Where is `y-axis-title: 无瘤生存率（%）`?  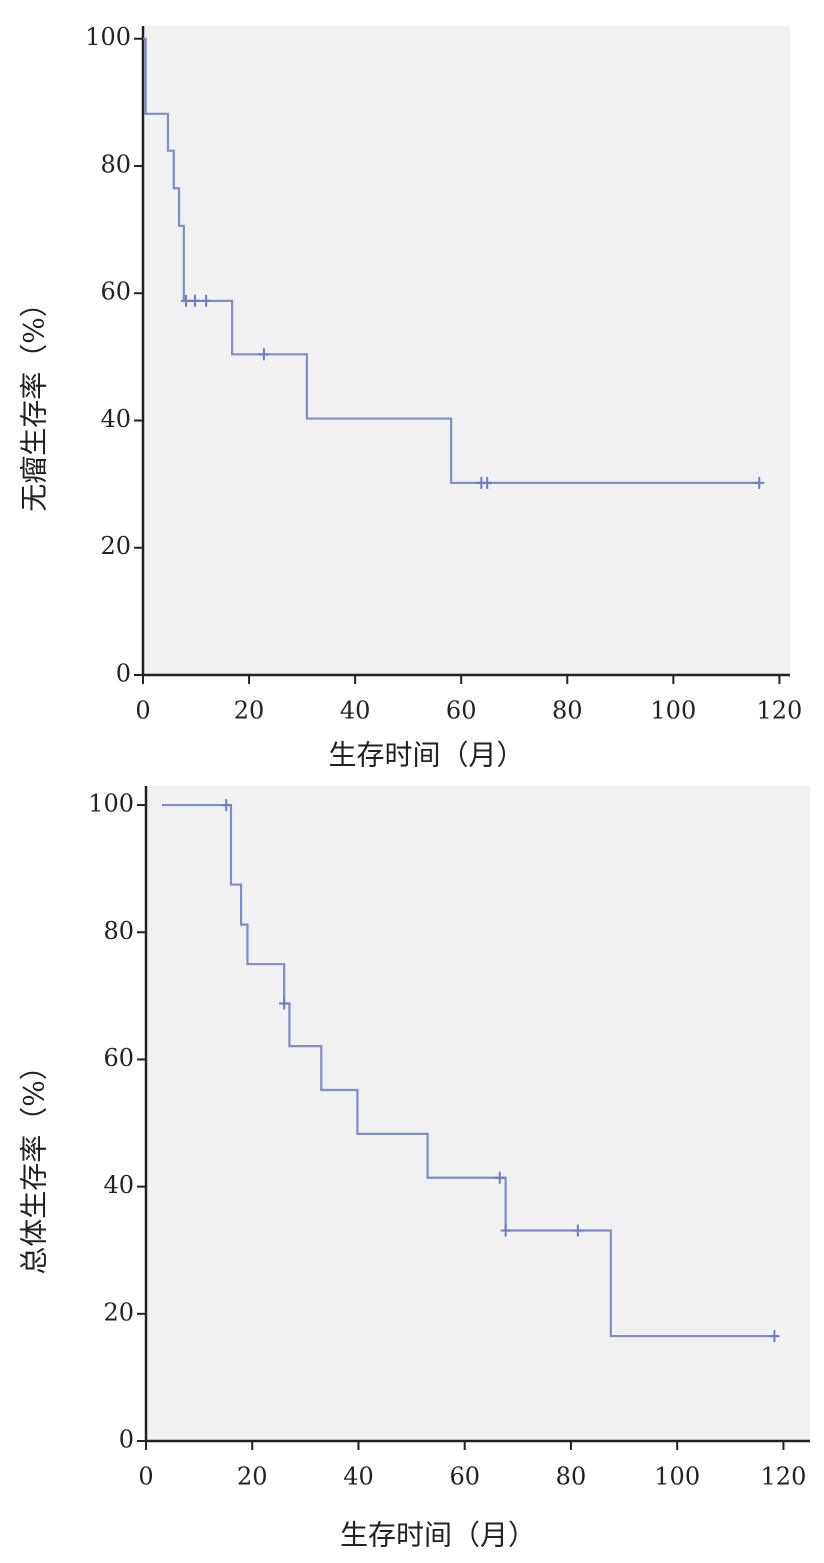
y-axis-title: 无瘤生存率（%） is located at coordinates (34, 400).